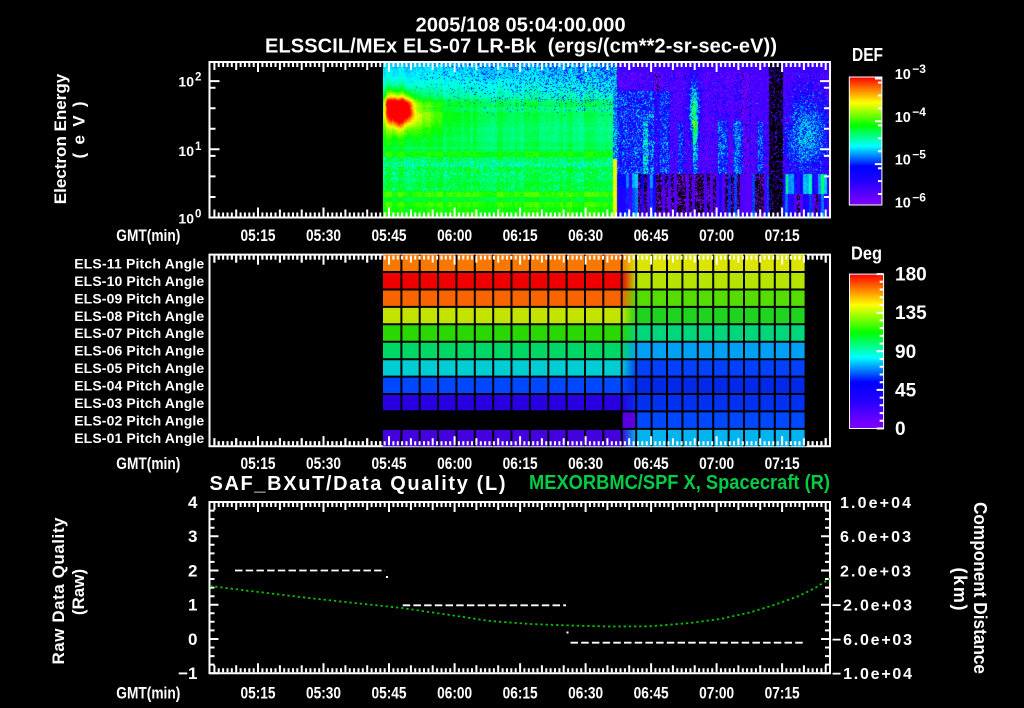 The width and height of the screenshot is (1024, 708). I want to click on svg-text: −6, so click(919, 197).